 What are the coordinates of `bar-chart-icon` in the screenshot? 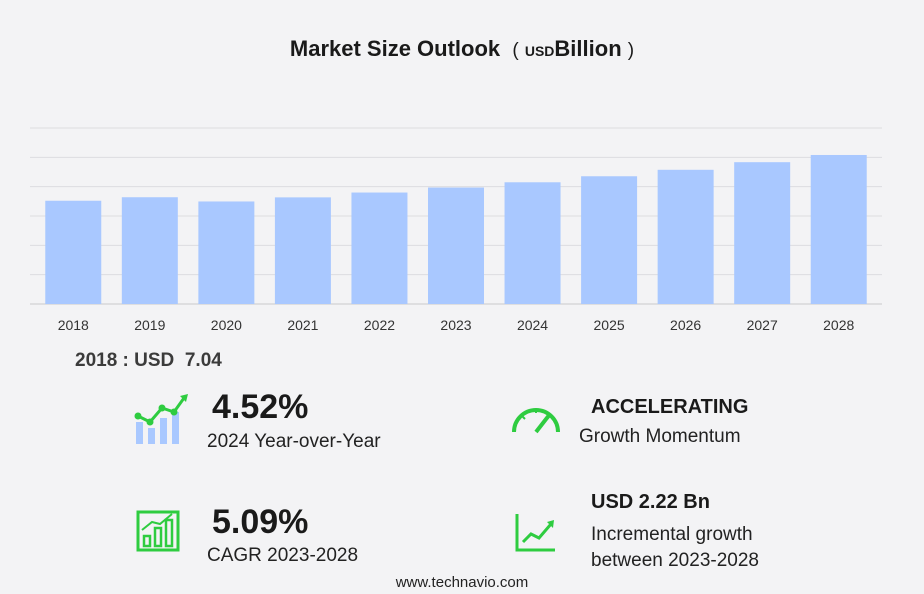 It's located at (158, 531).